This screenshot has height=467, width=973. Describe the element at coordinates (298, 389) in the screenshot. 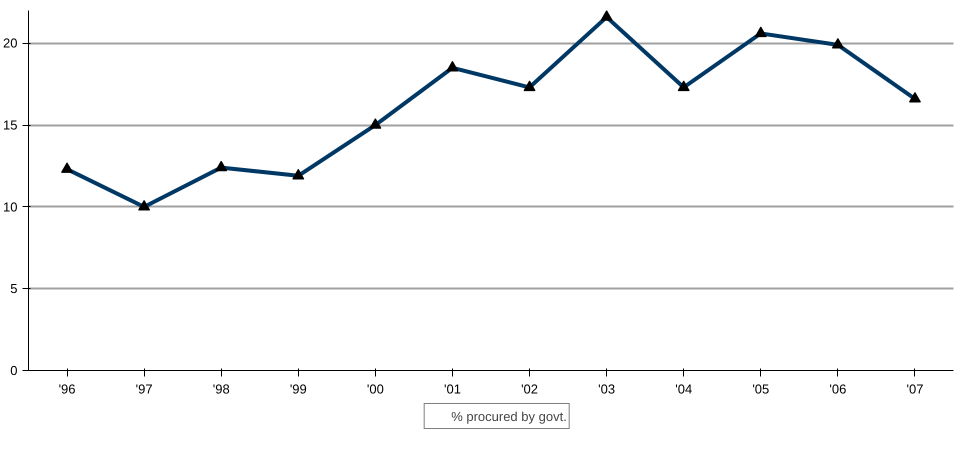

I see `x-tick-label: '99` at that location.